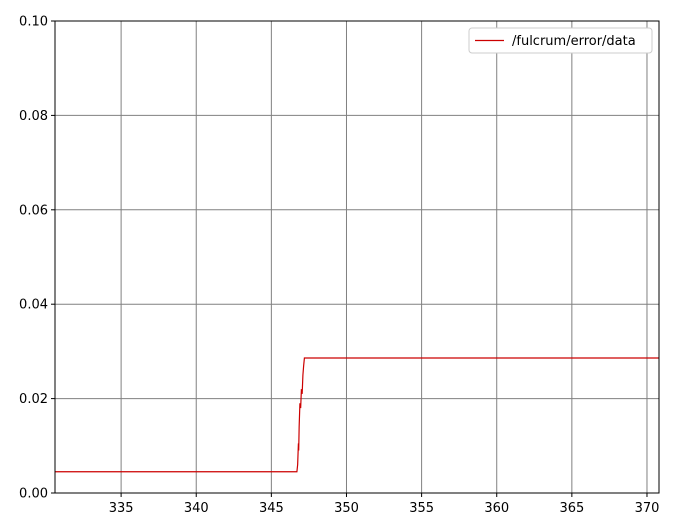 Image resolution: width=677 pixels, height=532 pixels. I want to click on x-tick-label: 345, so click(271, 508).